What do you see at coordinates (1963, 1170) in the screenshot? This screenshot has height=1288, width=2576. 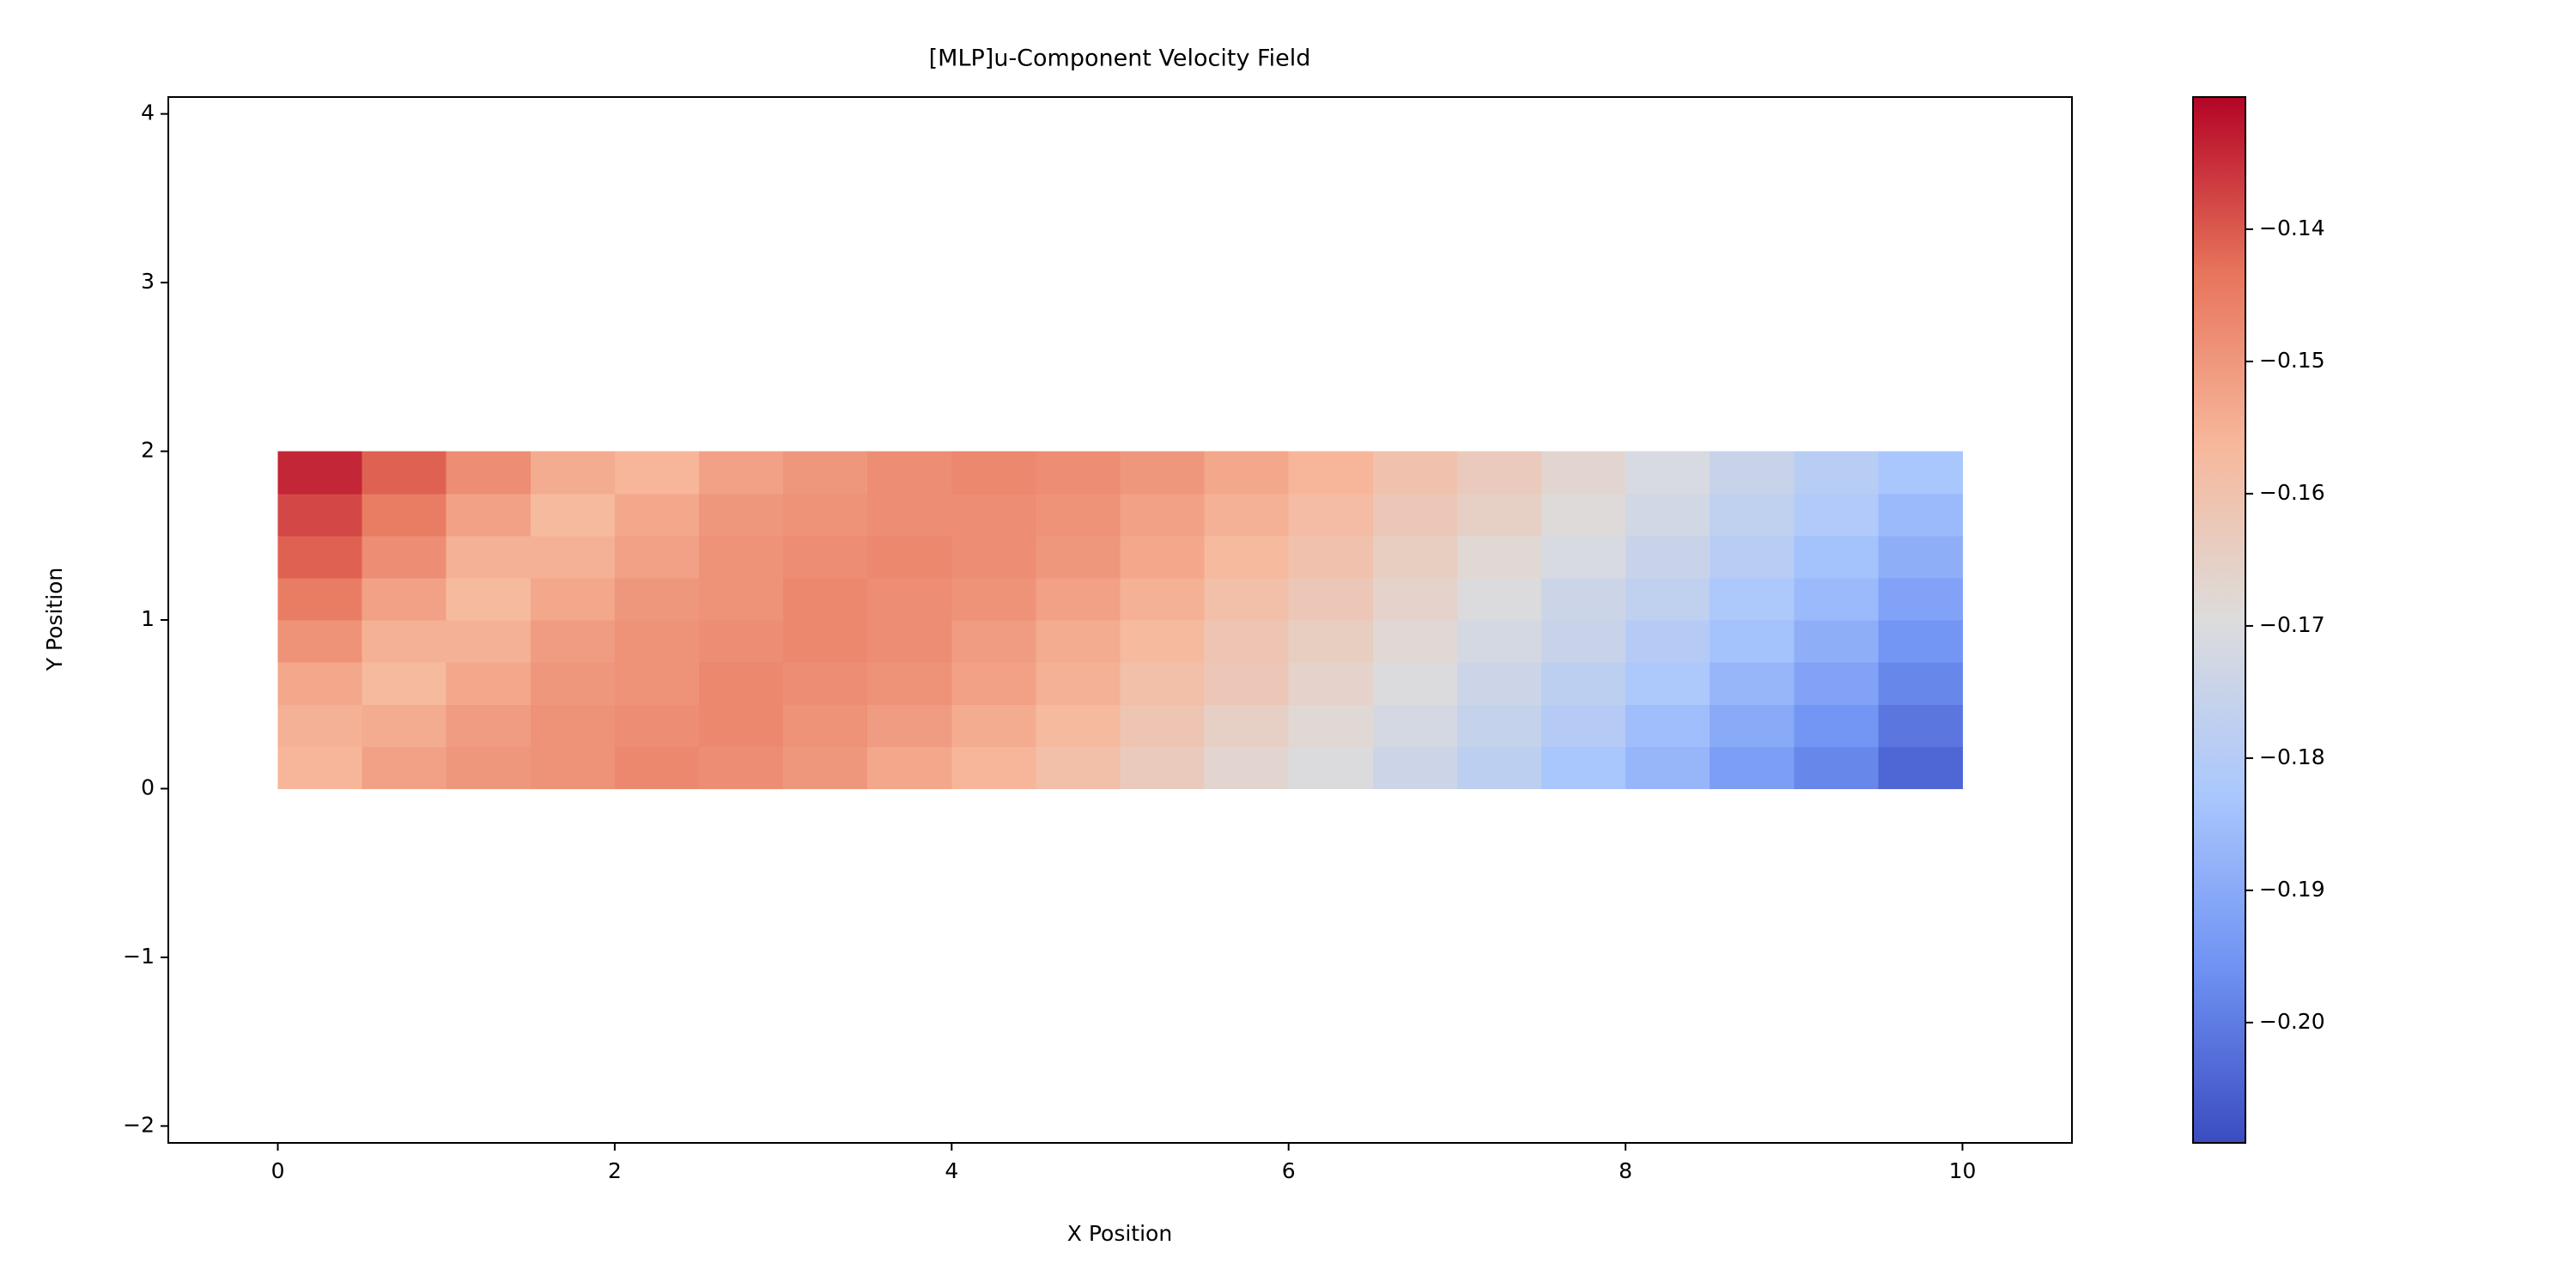 I see `x-tick-label: 10` at bounding box center [1963, 1170].